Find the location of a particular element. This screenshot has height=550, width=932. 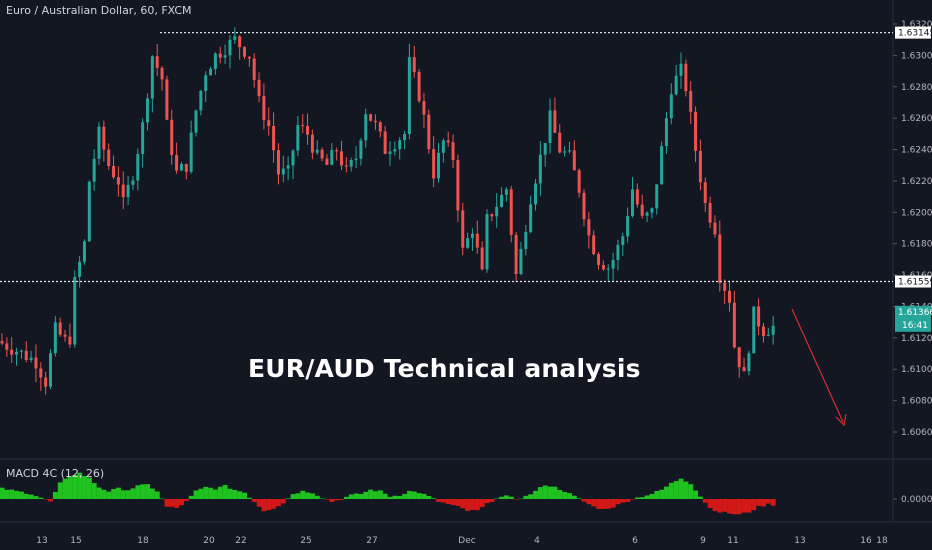

time-tick-label: 20 is located at coordinates (209, 541).